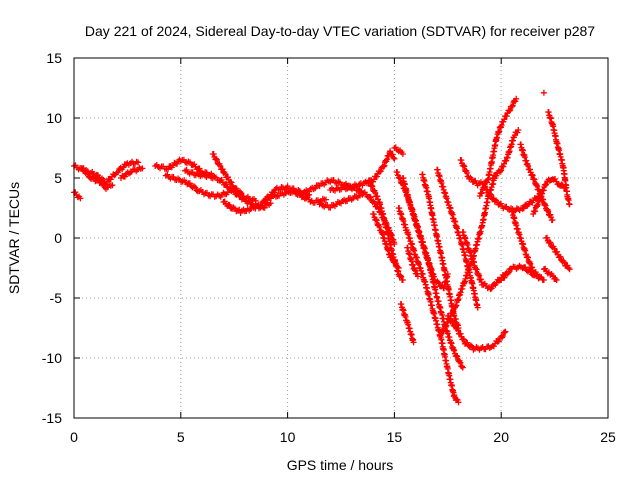 The height and width of the screenshot is (480, 640). Describe the element at coordinates (54, 58) in the screenshot. I see `y-tick-label: 15` at that location.